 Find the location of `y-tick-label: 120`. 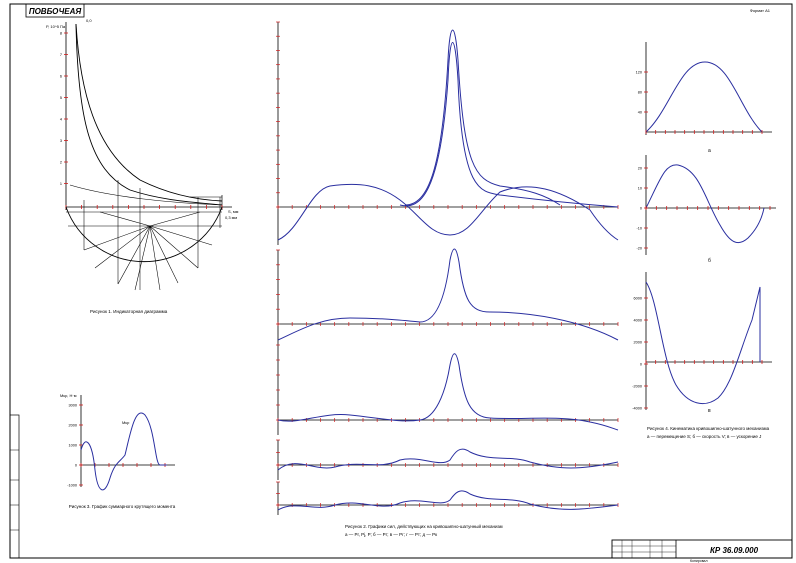

y-tick-label: 120 is located at coordinates (639, 73).